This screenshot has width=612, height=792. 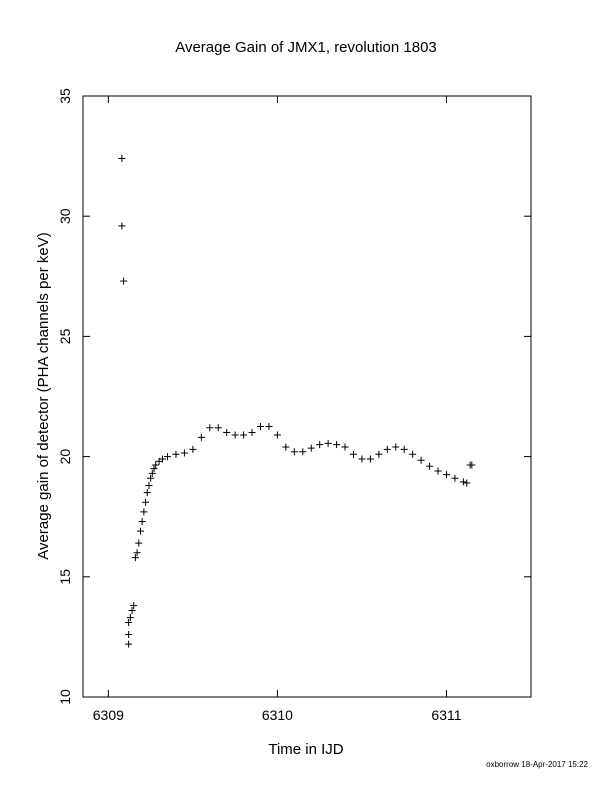 What do you see at coordinates (108, 715) in the screenshot?
I see `x-tick-label-0: 6309` at bounding box center [108, 715].